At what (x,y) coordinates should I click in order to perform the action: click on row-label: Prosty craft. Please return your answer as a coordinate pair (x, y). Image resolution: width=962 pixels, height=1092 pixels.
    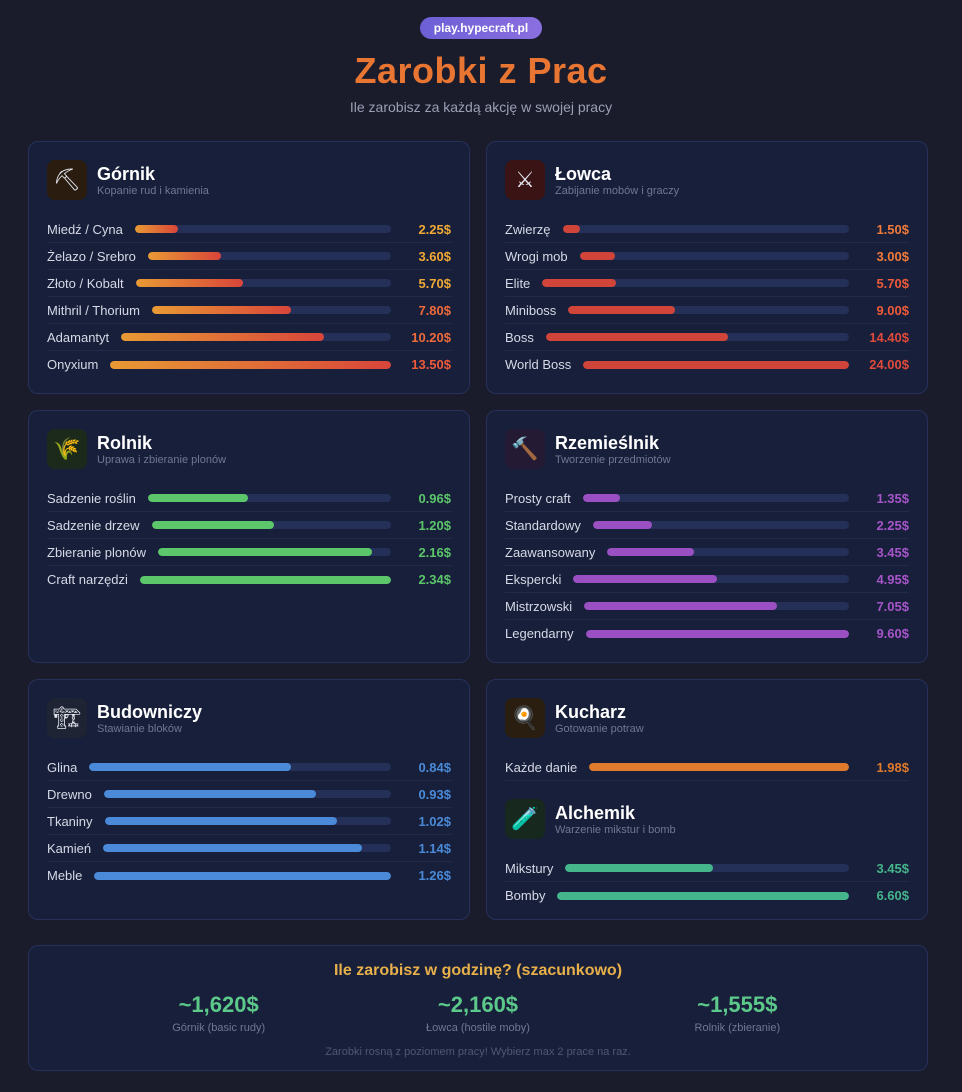
    Looking at the image, I should click on (538, 498).